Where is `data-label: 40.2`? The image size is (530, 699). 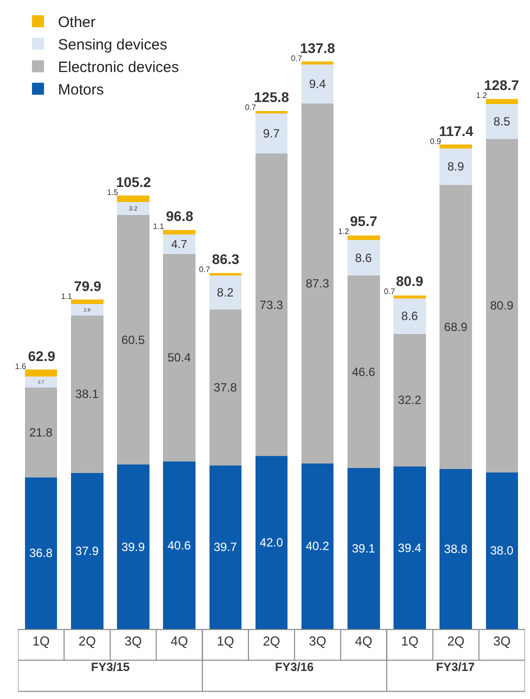
data-label: 40.2 is located at coordinates (318, 546).